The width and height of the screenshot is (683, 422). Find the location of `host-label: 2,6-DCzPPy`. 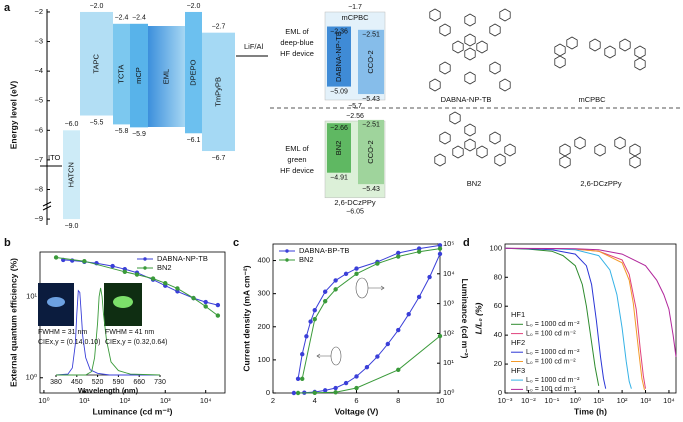

host-label: 2,6-DCzPPy is located at coordinates (355, 202).